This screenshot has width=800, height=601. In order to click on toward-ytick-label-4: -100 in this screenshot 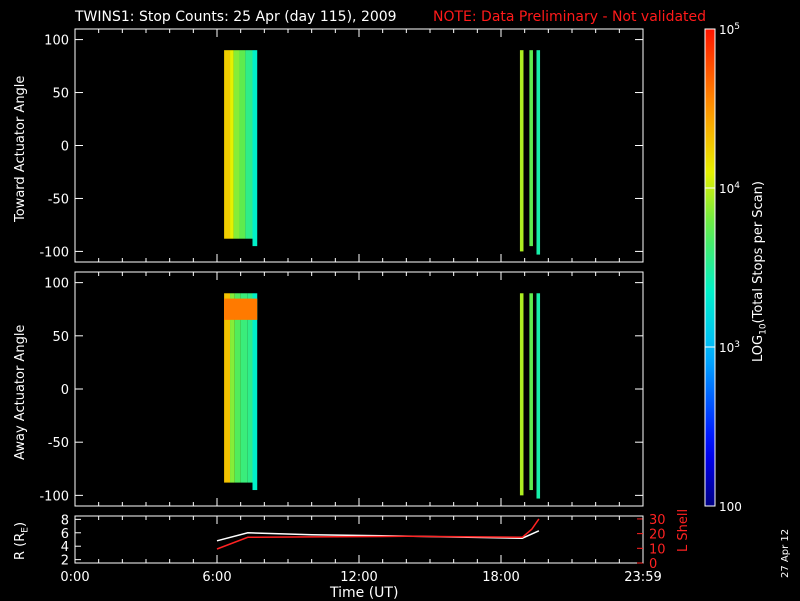, I will do `click(54, 252)`.